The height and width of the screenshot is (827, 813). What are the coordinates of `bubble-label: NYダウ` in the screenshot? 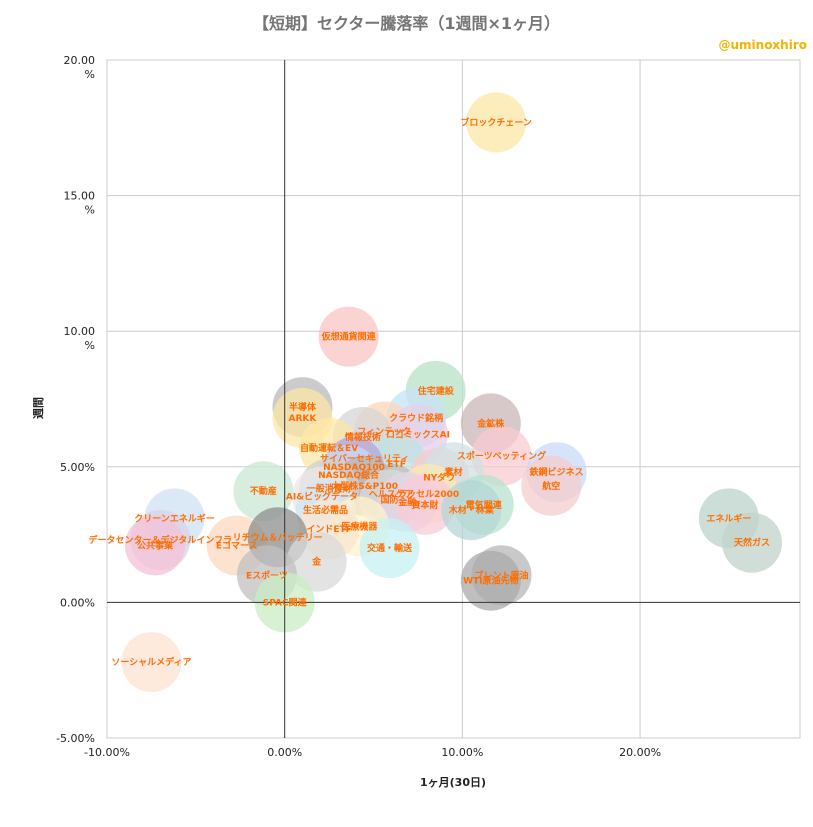 It's located at (439, 478).